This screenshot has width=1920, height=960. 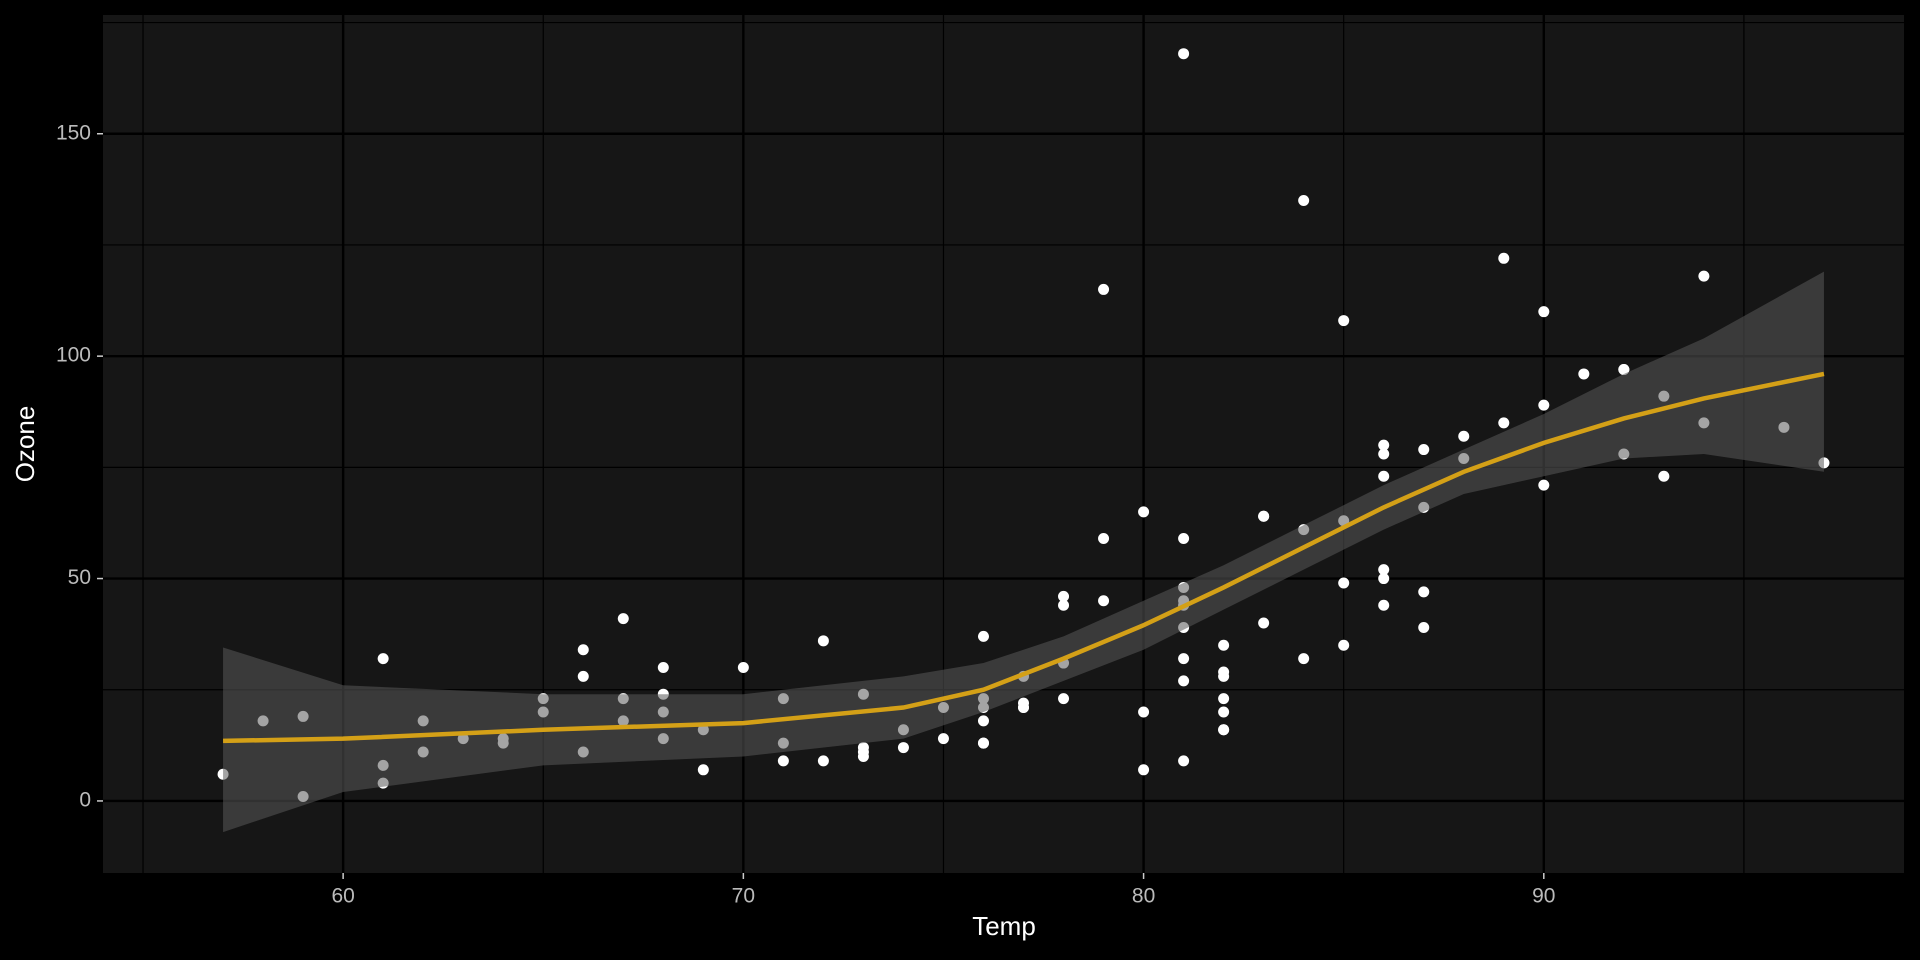 I want to click on x-tick-label: 60, so click(x=342, y=896).